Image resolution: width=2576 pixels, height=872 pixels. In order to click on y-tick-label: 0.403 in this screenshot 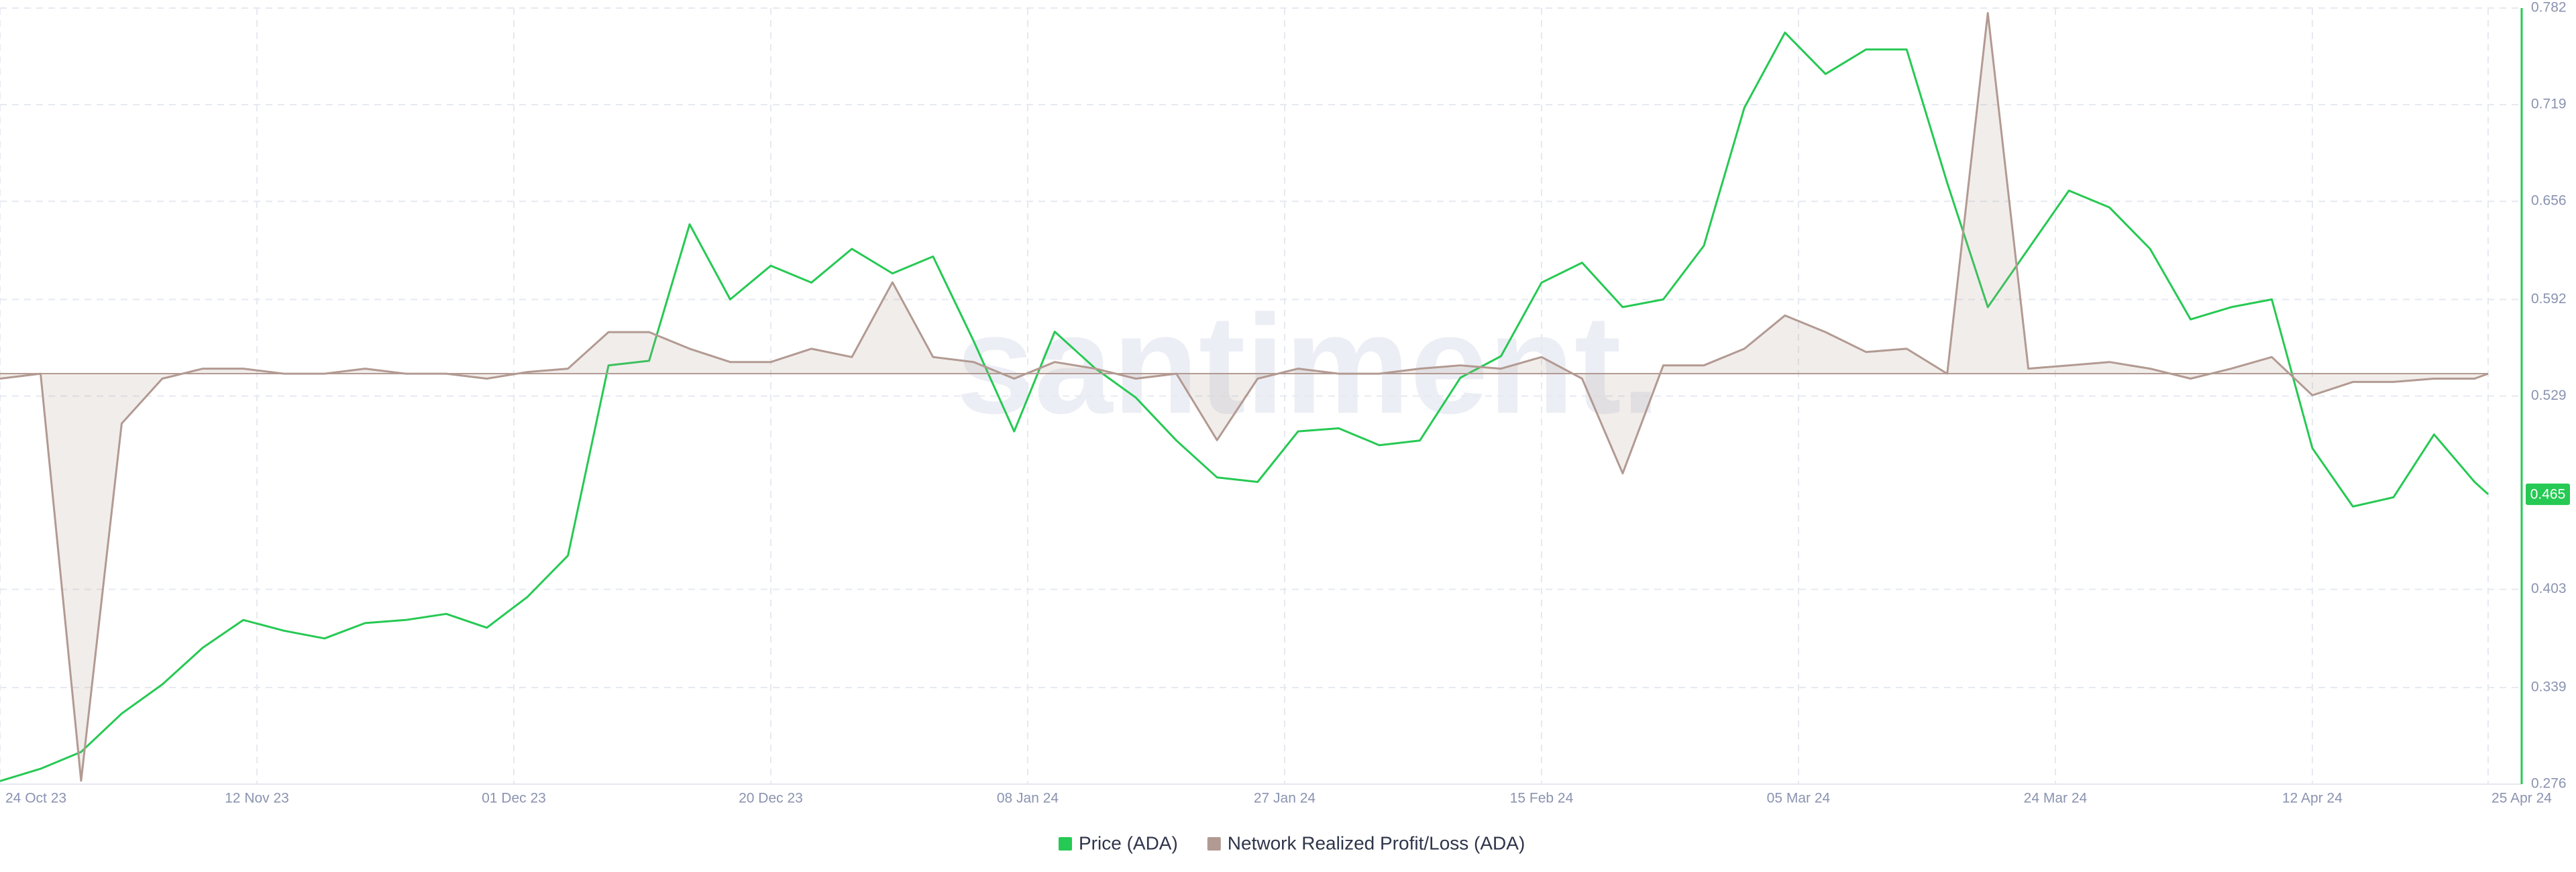, I will do `click(2549, 588)`.